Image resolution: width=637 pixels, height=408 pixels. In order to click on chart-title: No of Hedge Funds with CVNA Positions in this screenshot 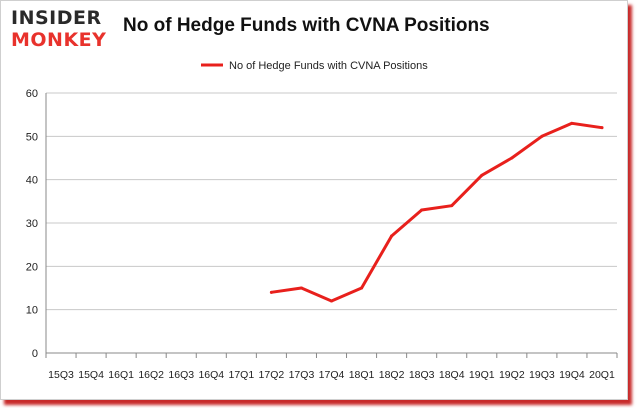, I will do `click(306, 25)`.